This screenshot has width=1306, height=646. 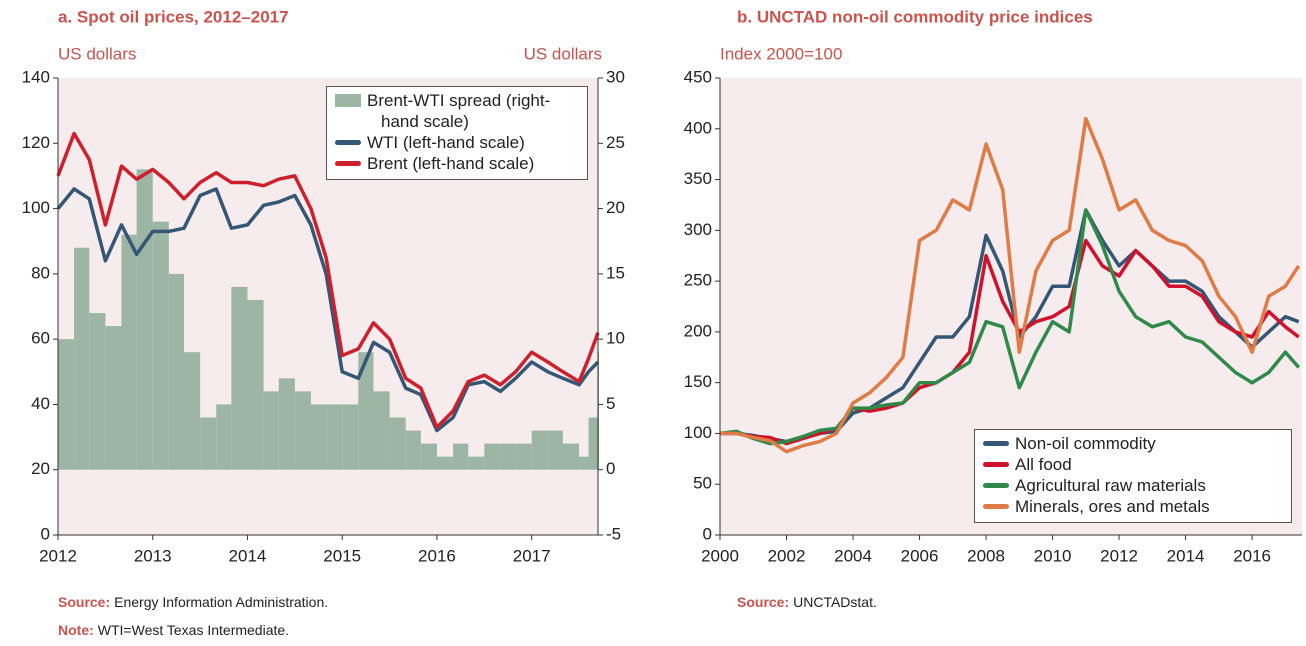 I want to click on legend-label: Brent-WTI spread (right-hand scale), so click(x=459, y=111).